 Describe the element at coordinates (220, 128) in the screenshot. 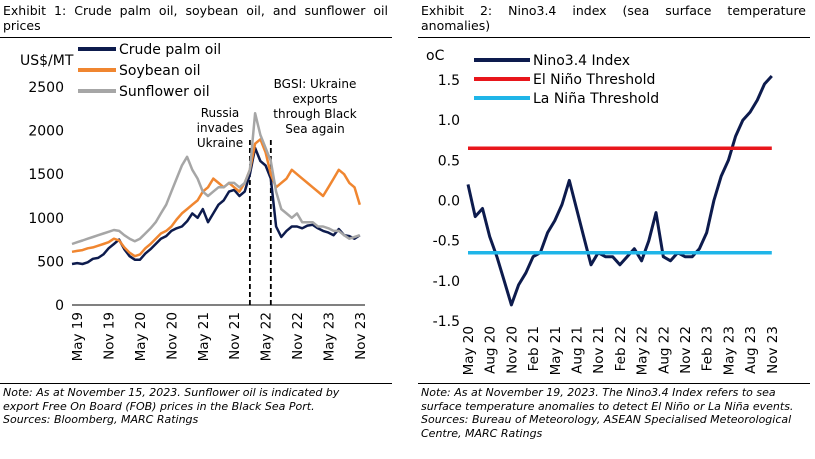

I see `annotation-russia-invades-ukraine: invades` at that location.